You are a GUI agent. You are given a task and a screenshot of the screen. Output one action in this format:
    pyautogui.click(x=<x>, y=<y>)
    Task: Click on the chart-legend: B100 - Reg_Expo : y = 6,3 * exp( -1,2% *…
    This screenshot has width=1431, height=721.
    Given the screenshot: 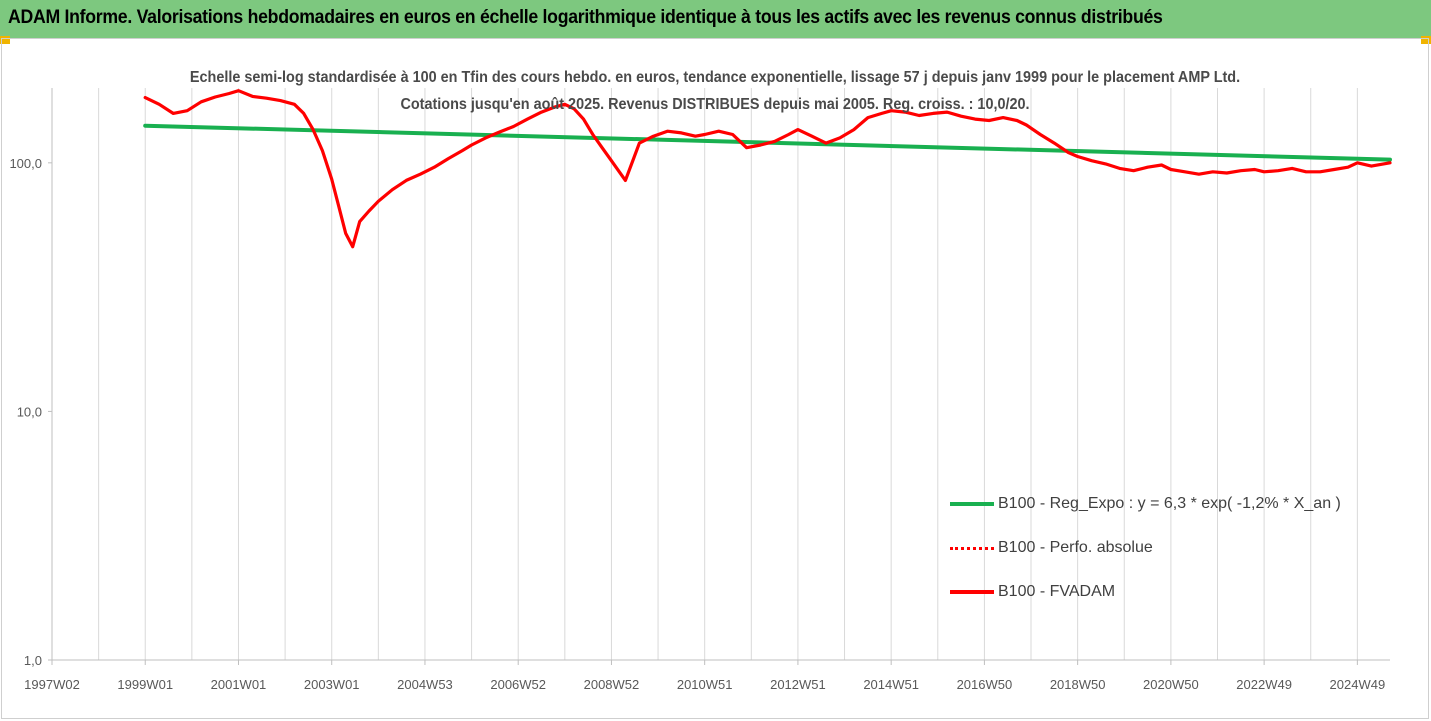 What is the action you would take?
    pyautogui.click(x=1145, y=548)
    